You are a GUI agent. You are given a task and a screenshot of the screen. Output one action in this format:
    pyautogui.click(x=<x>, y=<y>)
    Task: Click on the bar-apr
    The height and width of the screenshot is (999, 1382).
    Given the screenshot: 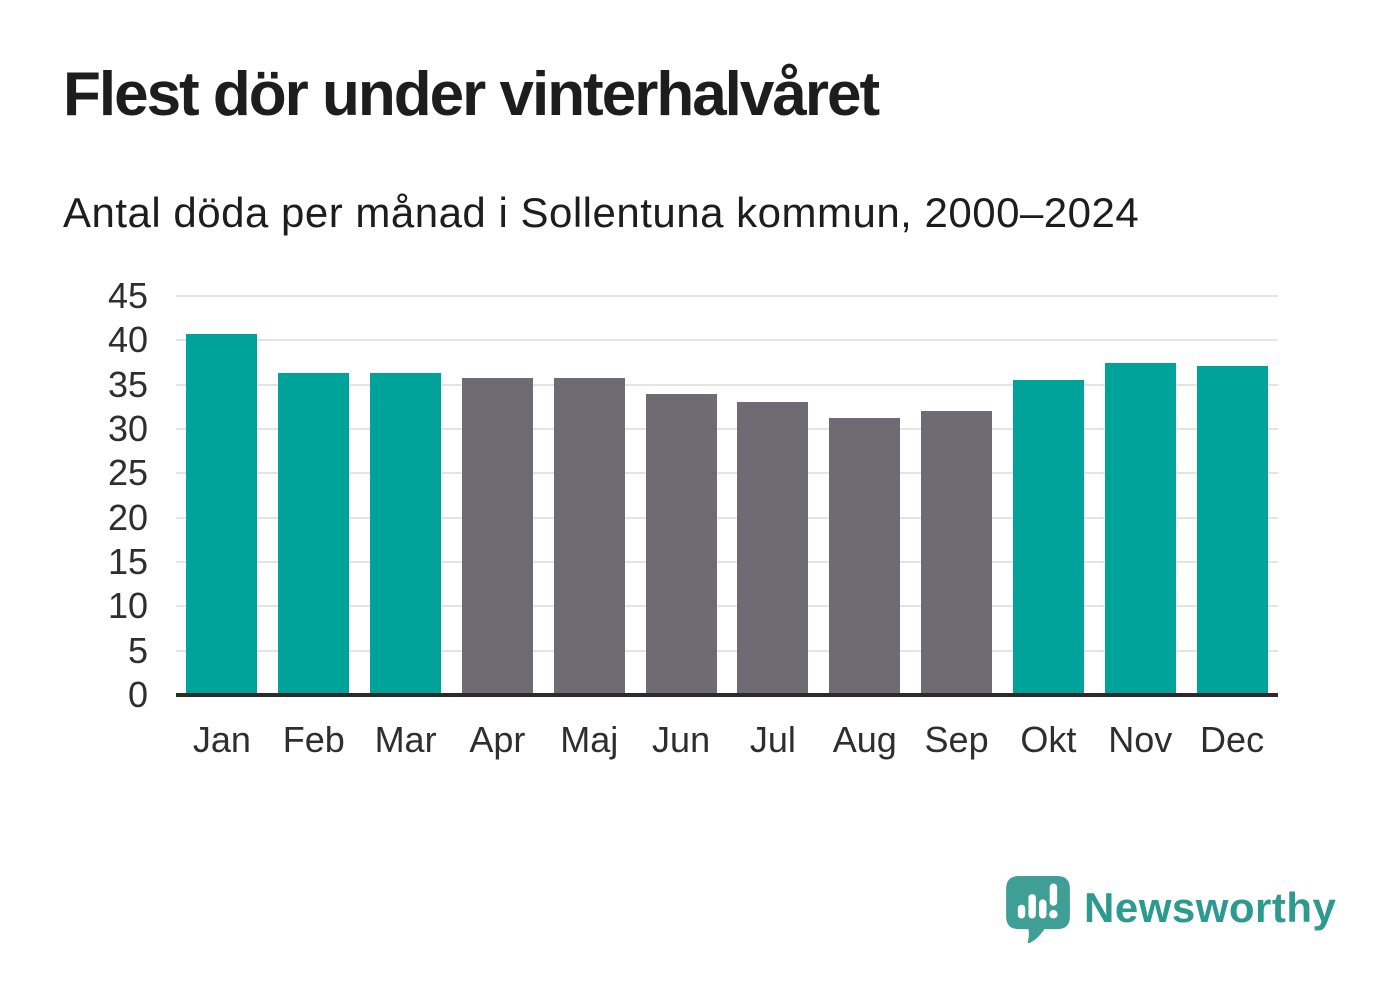 What is the action you would take?
    pyautogui.click(x=497, y=536)
    